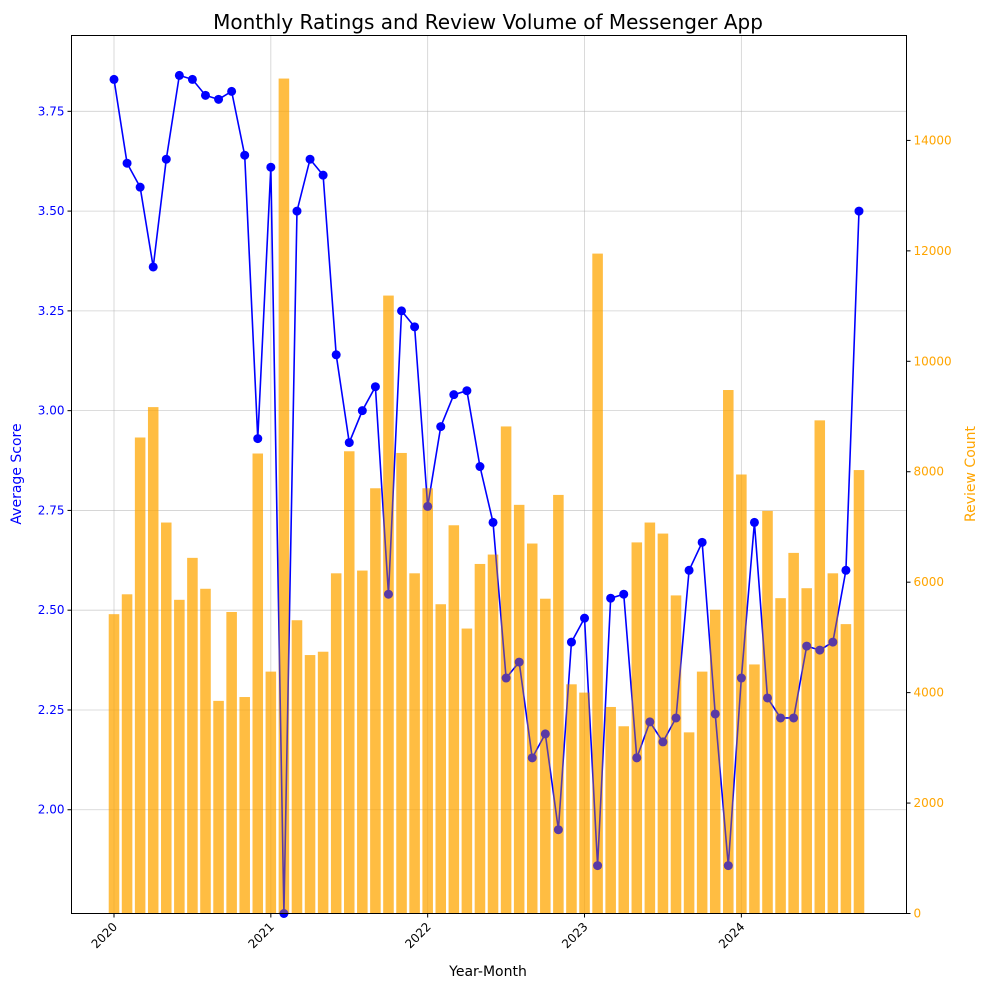 Image resolution: width=990 pixels, height=989 pixels. I want to click on left-y-tick-label: 2.75, so click(51, 510).